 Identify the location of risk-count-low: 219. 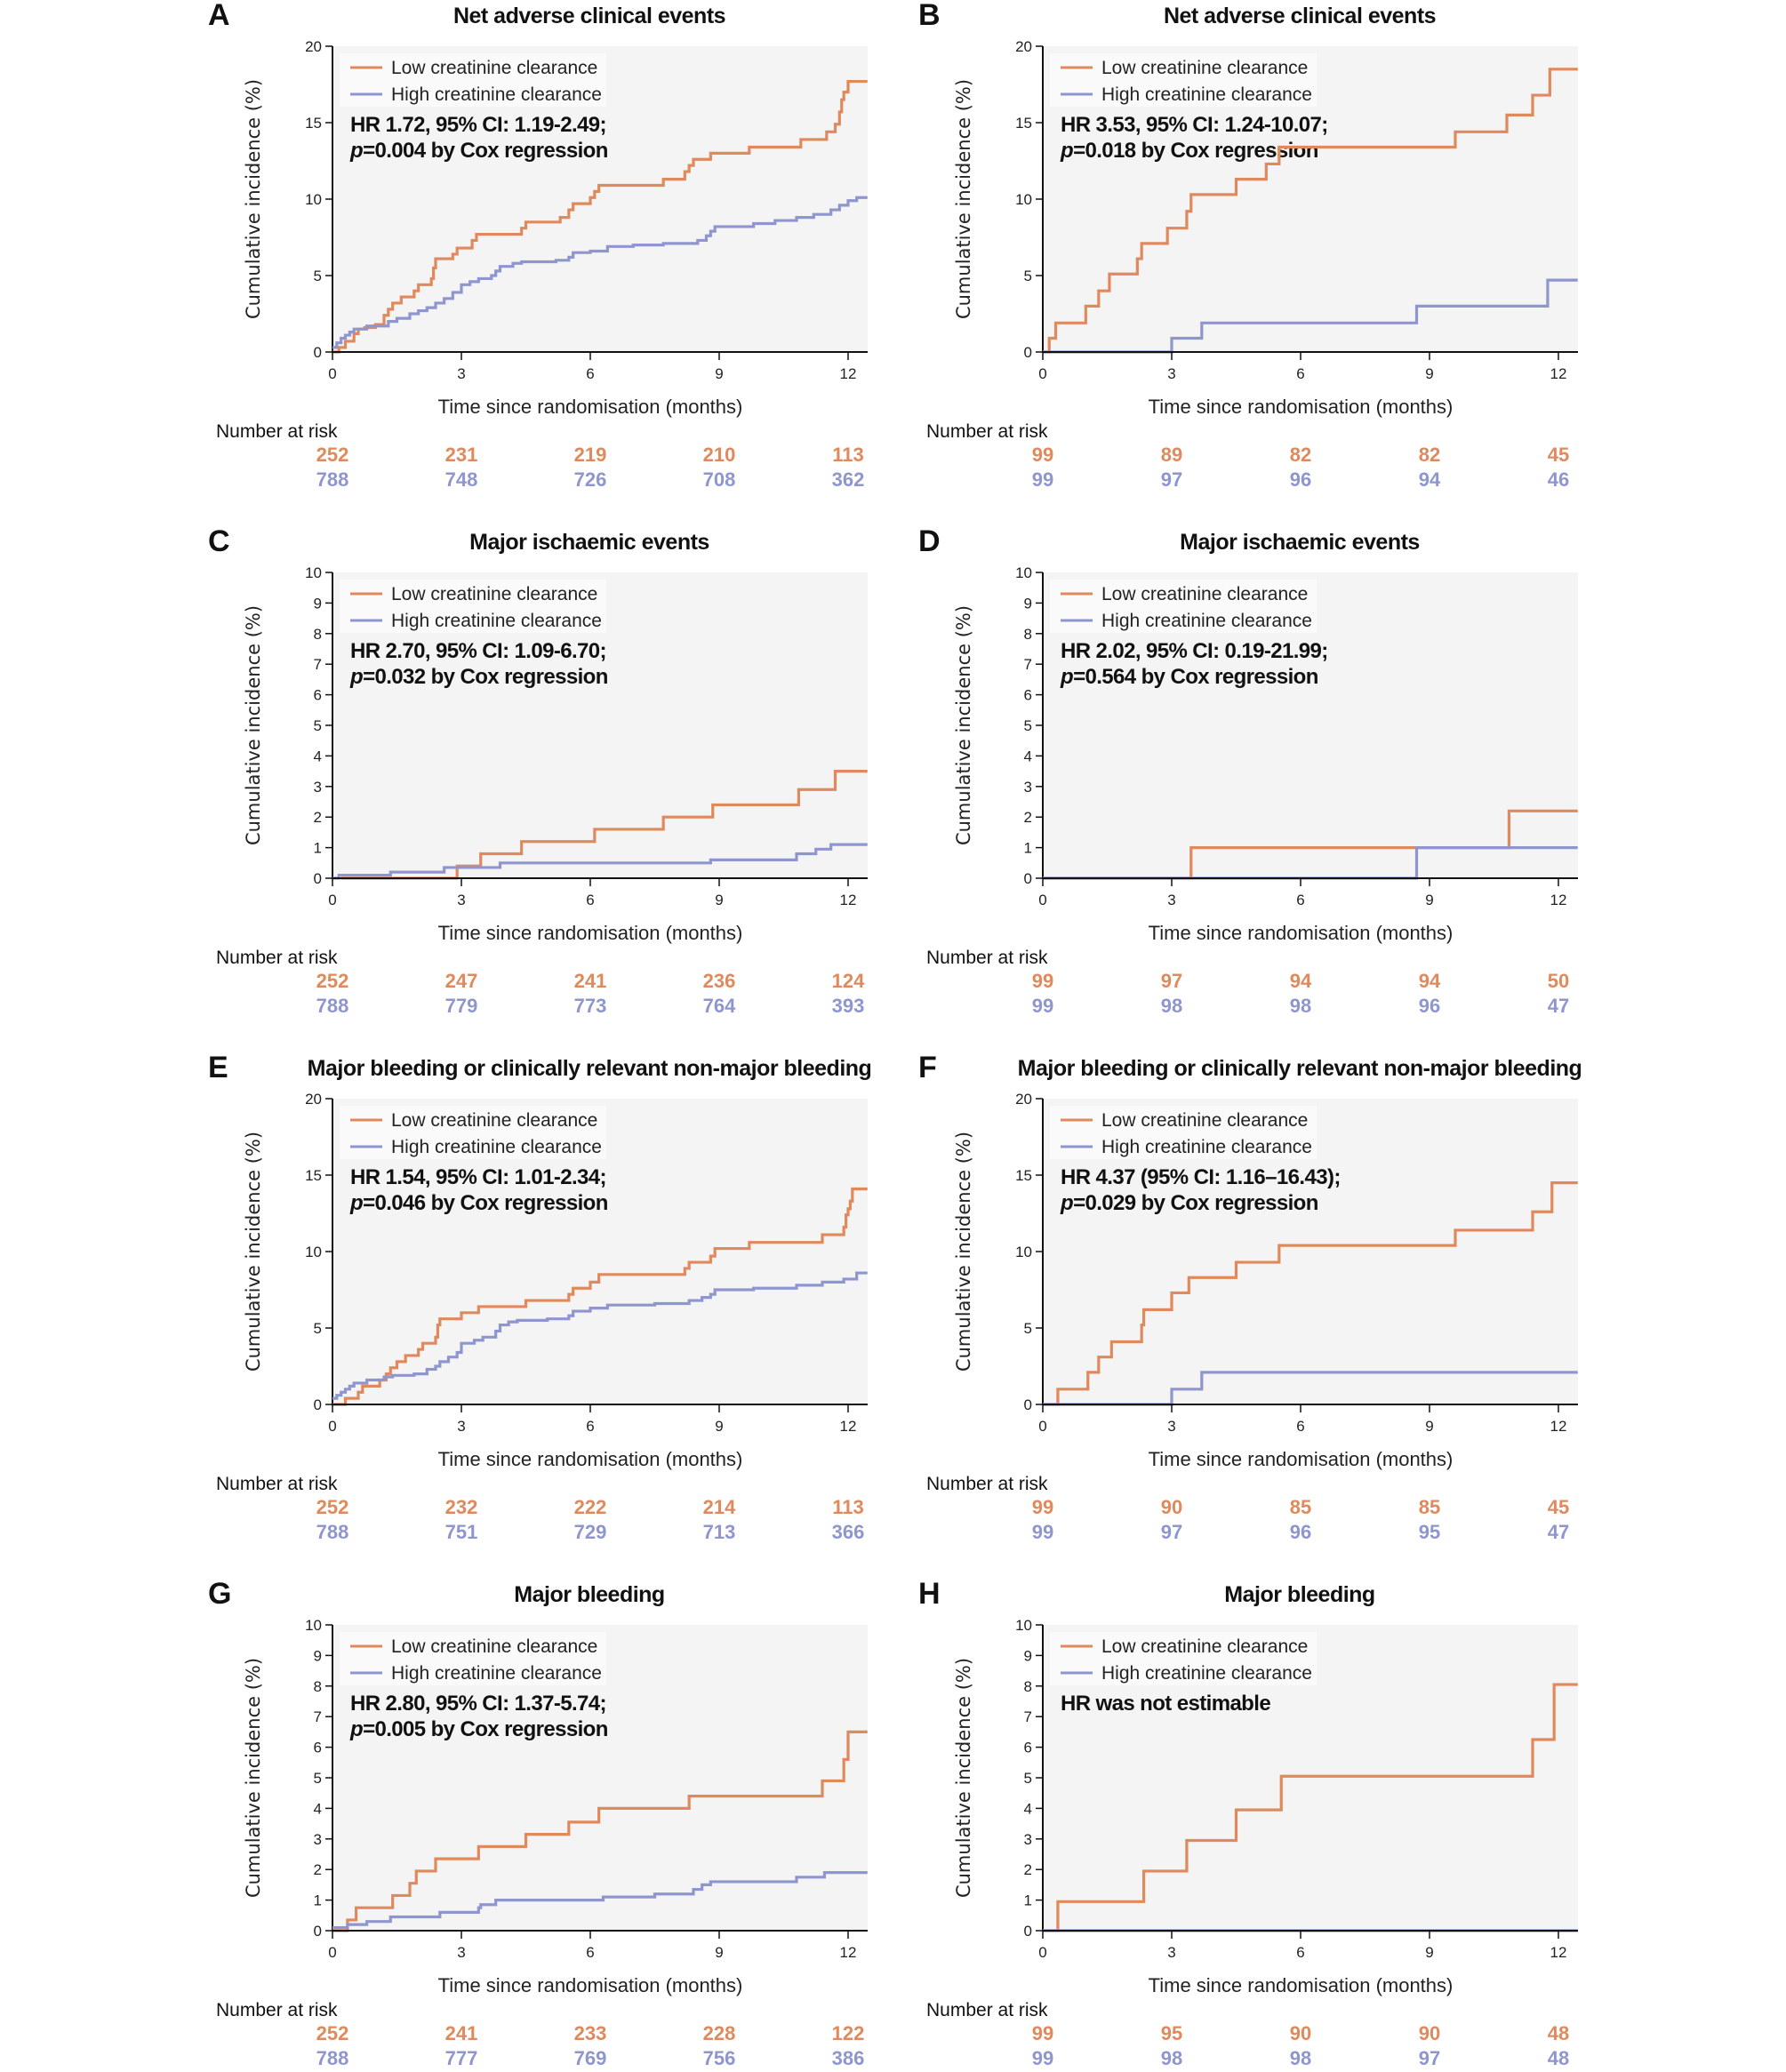
(590, 455).